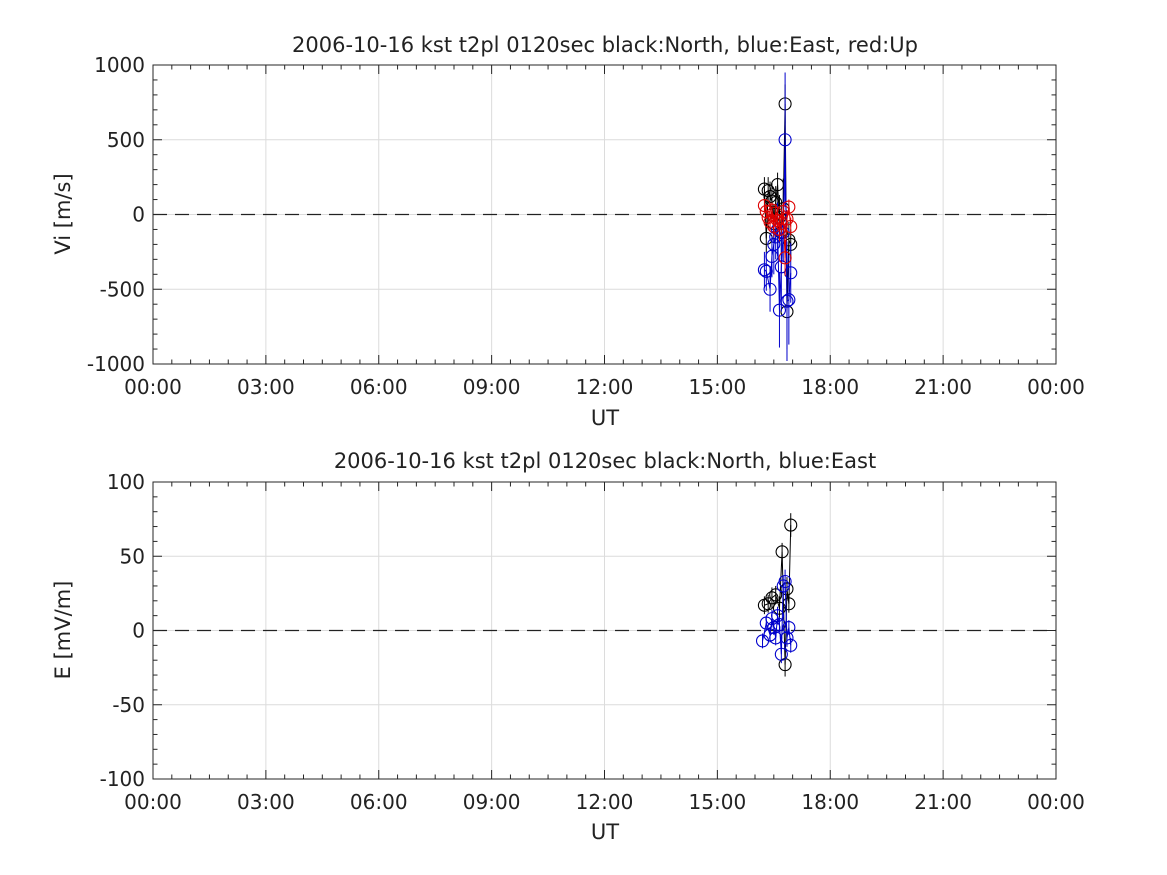  I want to click on efield-x-tick-label: 18:00, so click(830, 802).